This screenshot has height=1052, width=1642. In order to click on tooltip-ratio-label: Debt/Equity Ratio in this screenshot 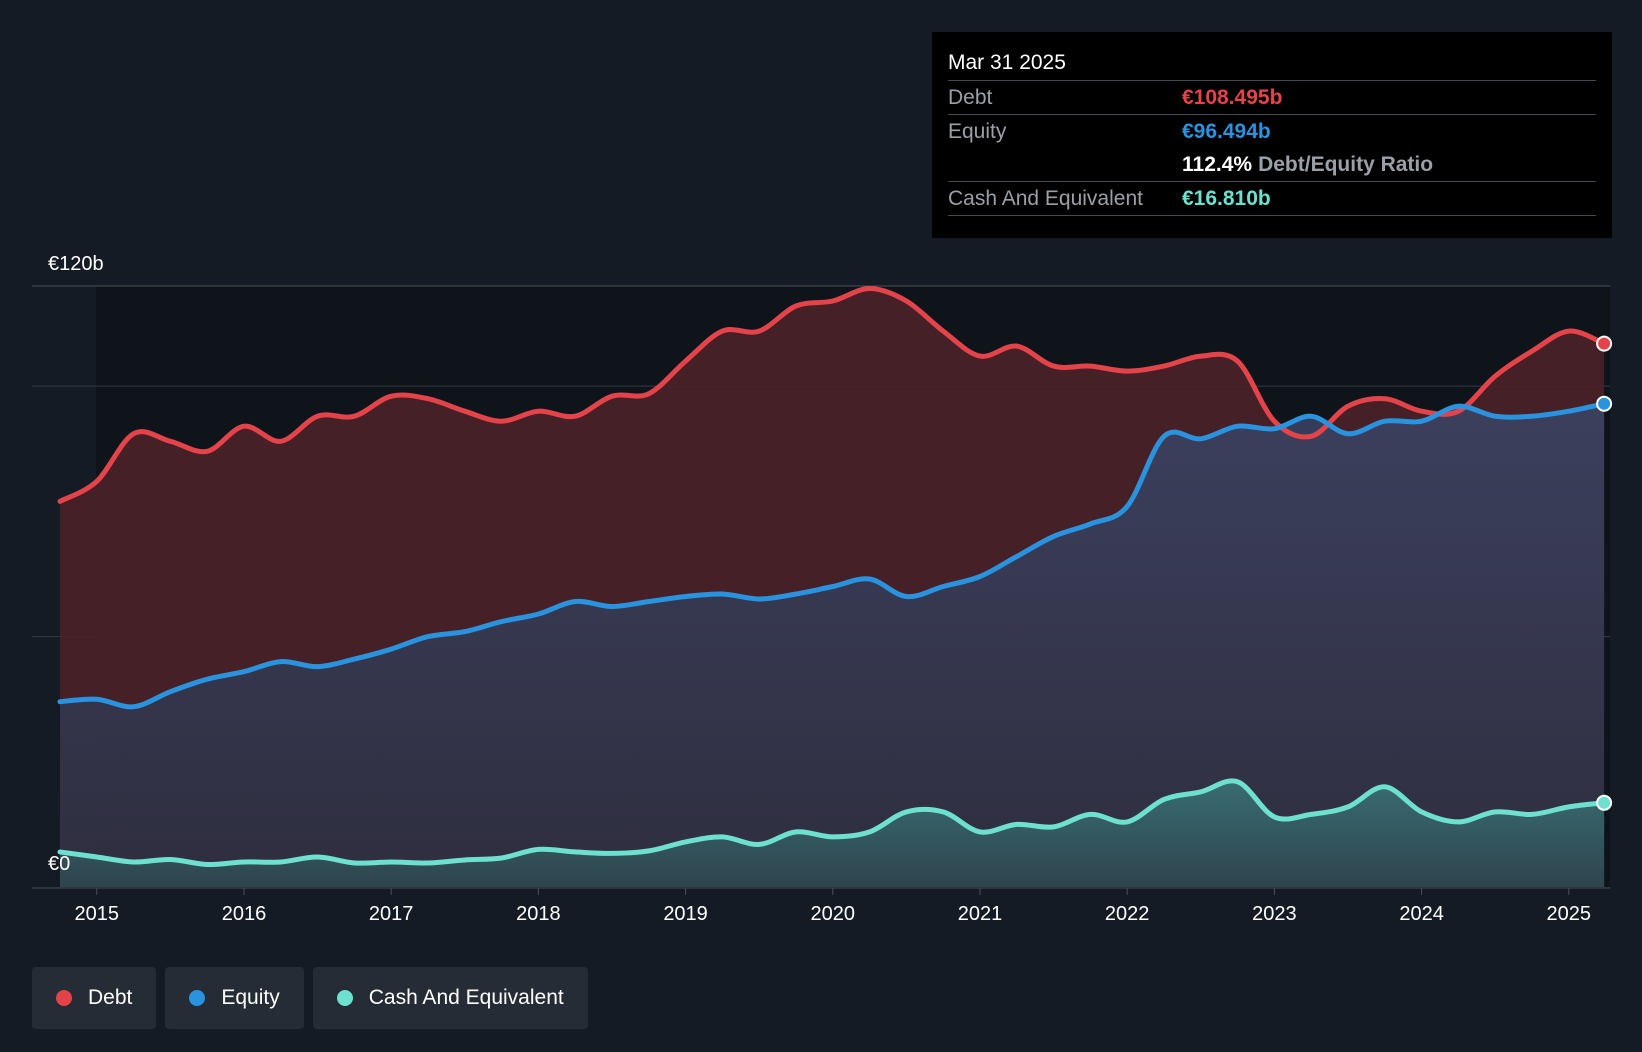, I will do `click(1346, 164)`.